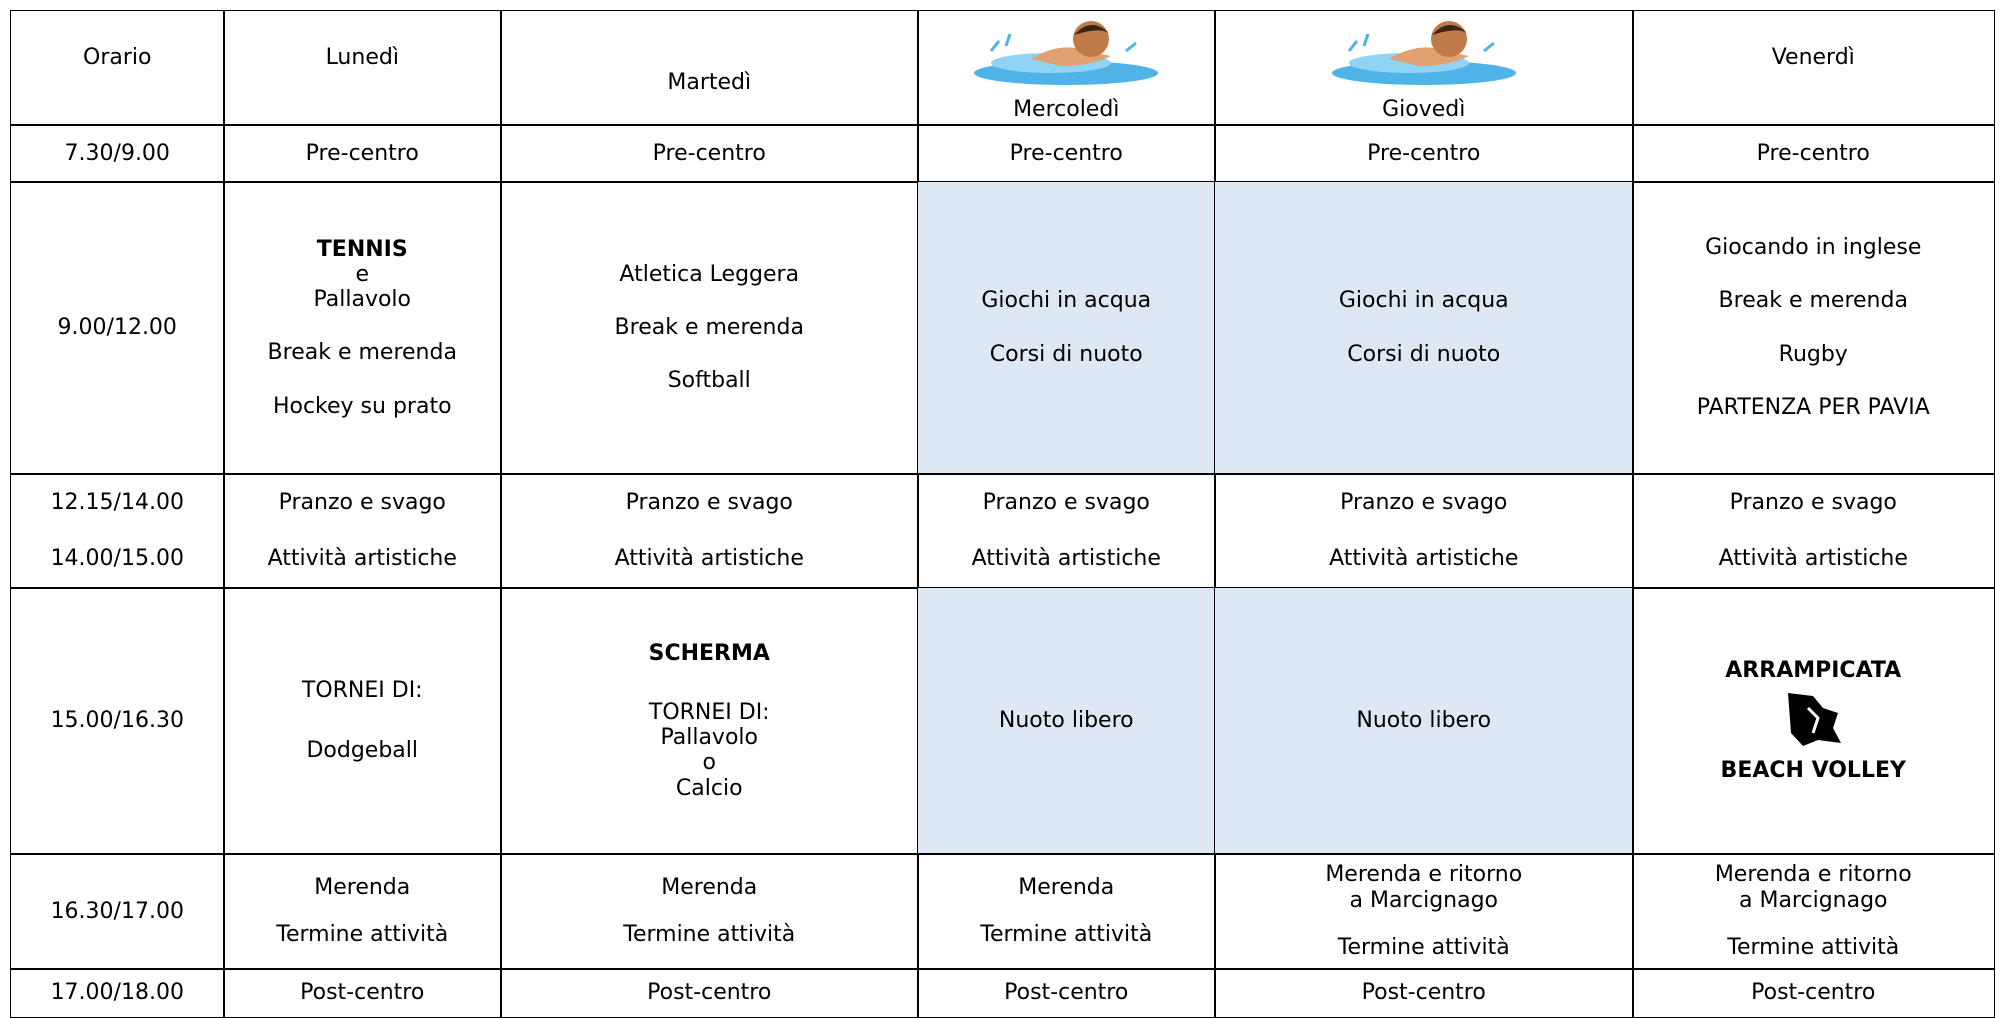 The image size is (2006, 1018). What do you see at coordinates (362, 58) in the screenshot?
I see `header-text: Lunedì` at bounding box center [362, 58].